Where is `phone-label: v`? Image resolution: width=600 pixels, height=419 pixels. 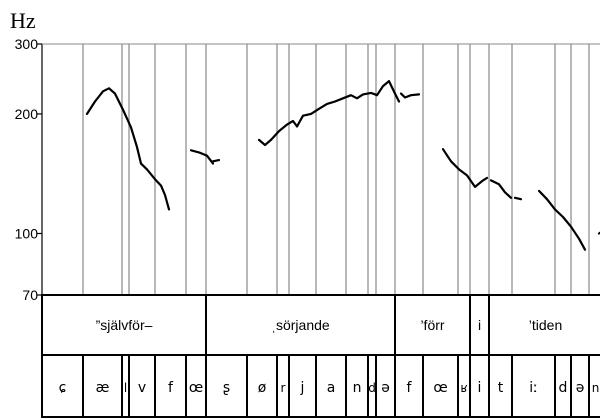 phone-label: v is located at coordinates (142, 388).